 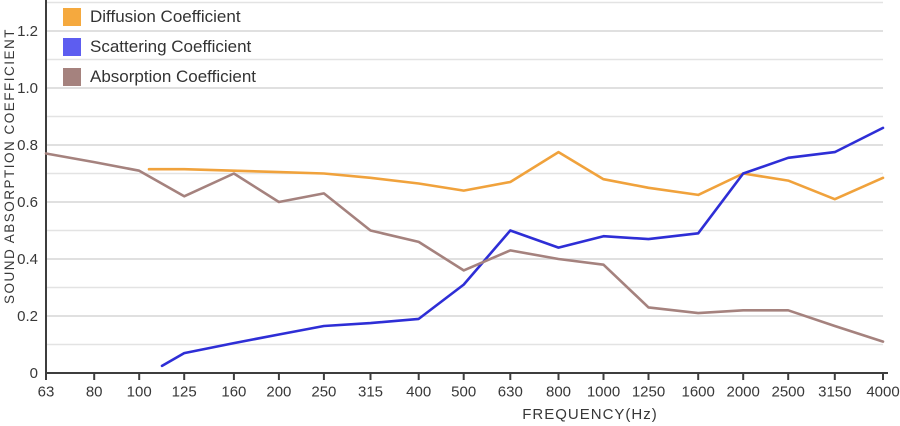 What do you see at coordinates (788, 392) in the screenshot?
I see `x-tick-label: 2500` at bounding box center [788, 392].